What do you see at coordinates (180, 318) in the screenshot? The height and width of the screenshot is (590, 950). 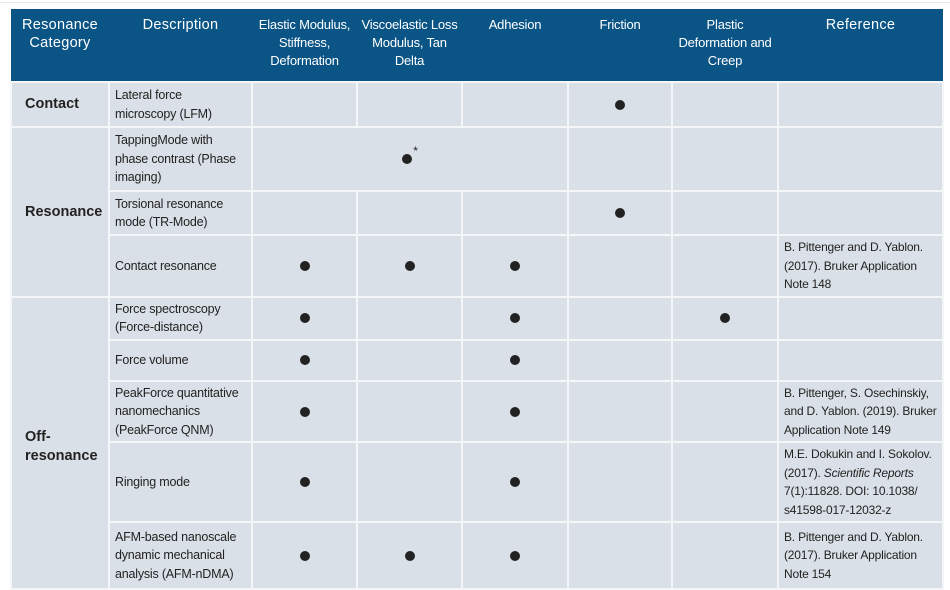 I see `description-cell: Force spectroscopy (Force-distance)` at bounding box center [180, 318].